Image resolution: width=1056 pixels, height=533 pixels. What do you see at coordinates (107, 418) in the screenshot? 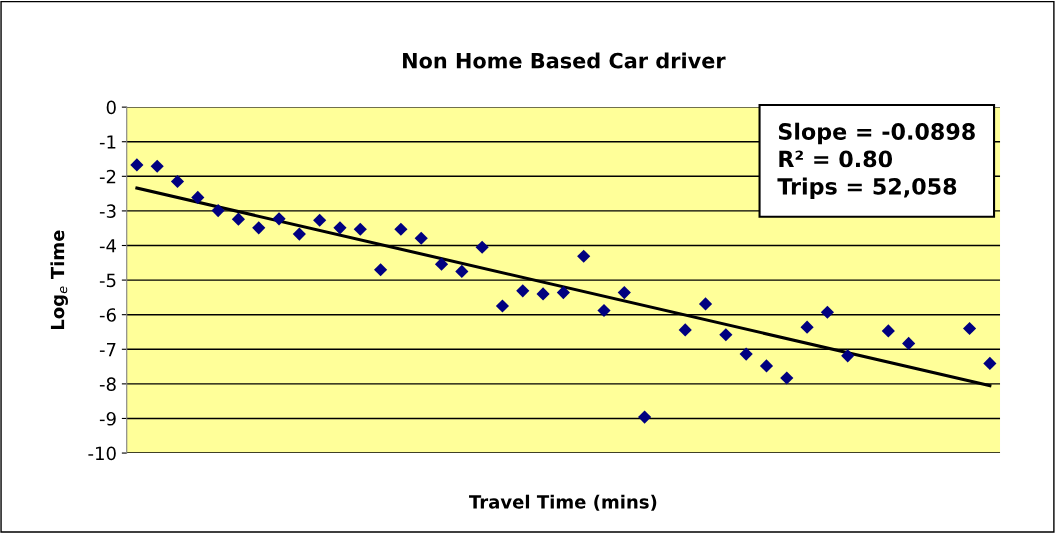
I see `y-tick-label: -9` at bounding box center [107, 418].